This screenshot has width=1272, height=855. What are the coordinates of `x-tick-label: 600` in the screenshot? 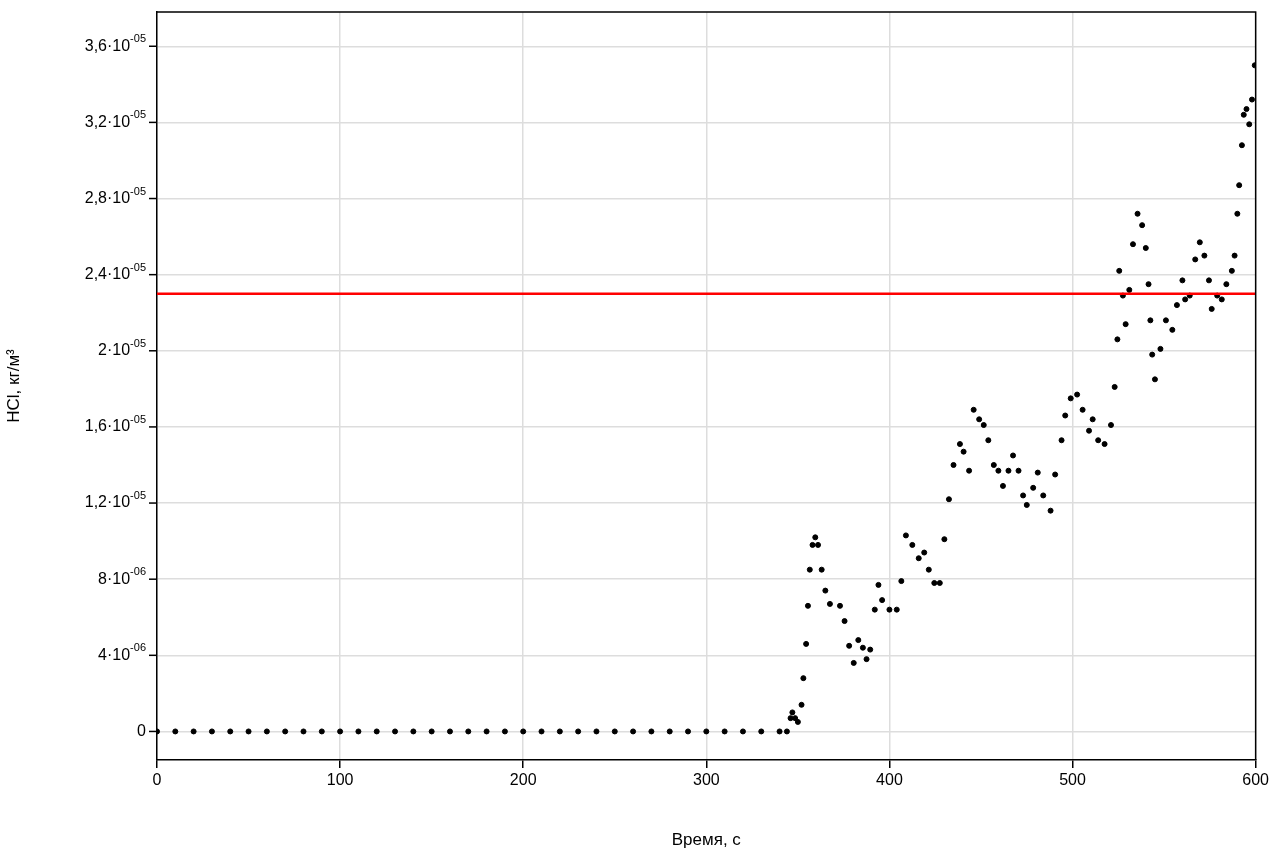 It's located at (1256, 780).